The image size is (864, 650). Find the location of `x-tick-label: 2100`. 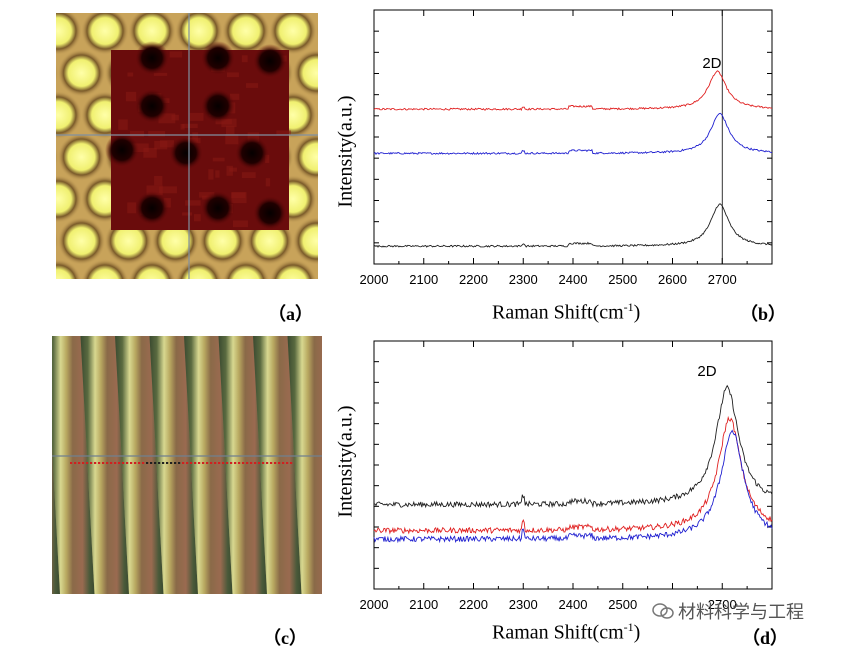

x-tick-label: 2100 is located at coordinates (423, 604).